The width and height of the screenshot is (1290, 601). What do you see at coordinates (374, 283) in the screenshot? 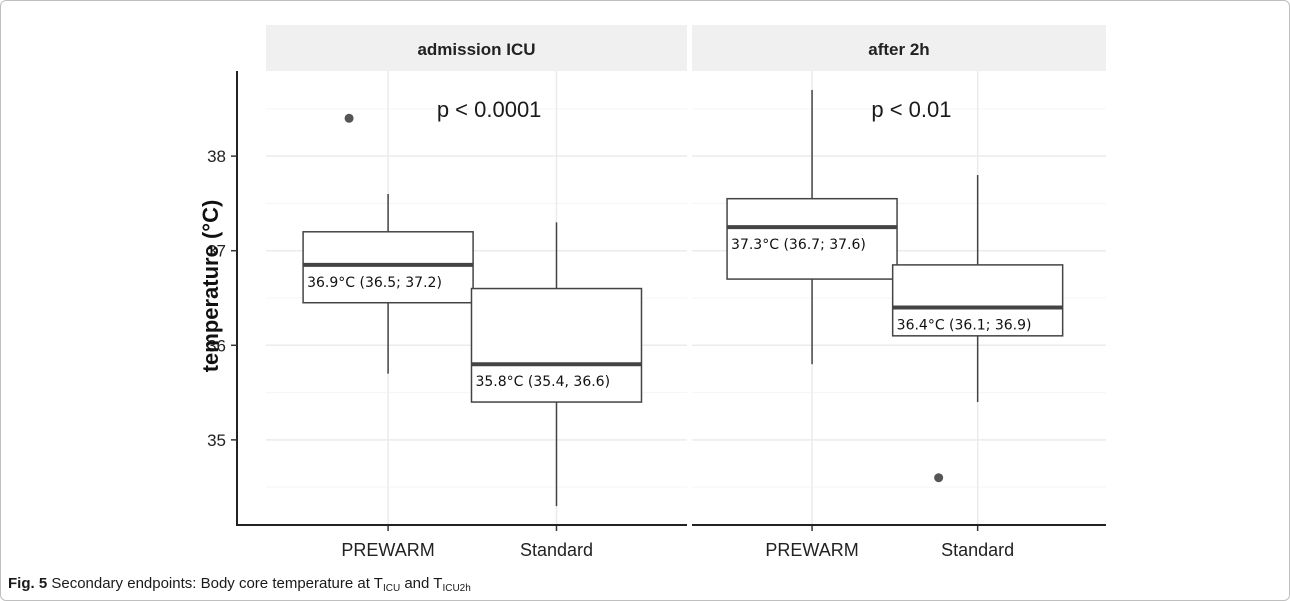
I see `median-label: 36.9°C (36.5; 37.2)` at bounding box center [374, 283].